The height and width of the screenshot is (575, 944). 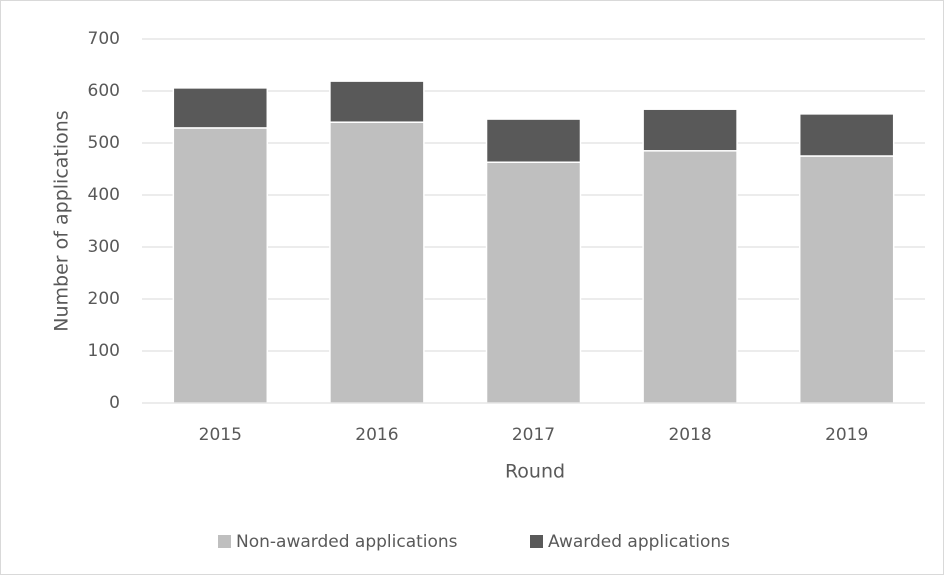 I want to click on x-tick-label: 2016, so click(x=376, y=435).